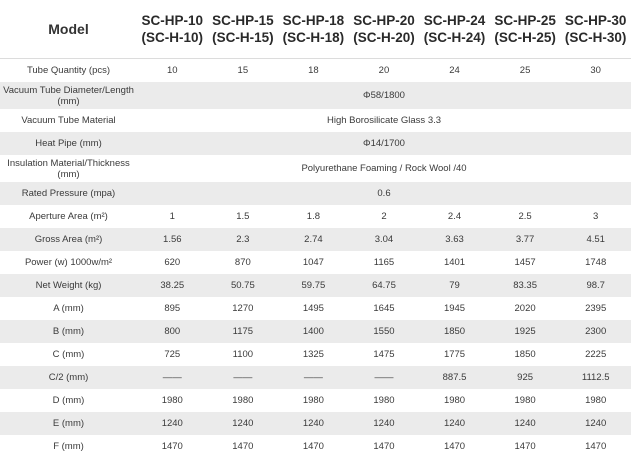  I want to click on table-row: F (mm) 1470 1470 1470 1470 1470 1470 1470, so click(315, 446).